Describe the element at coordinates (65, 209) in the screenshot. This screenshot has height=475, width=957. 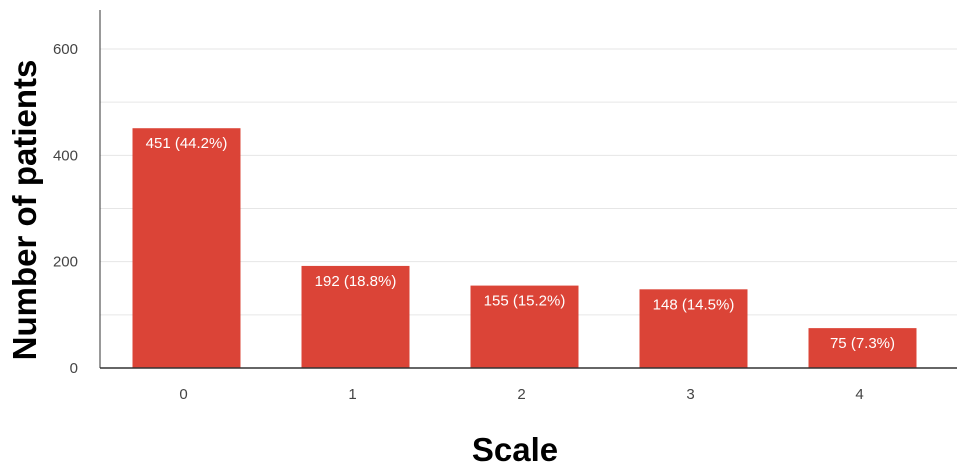
I see `y-tick-labels: 0 200 400 600` at that location.